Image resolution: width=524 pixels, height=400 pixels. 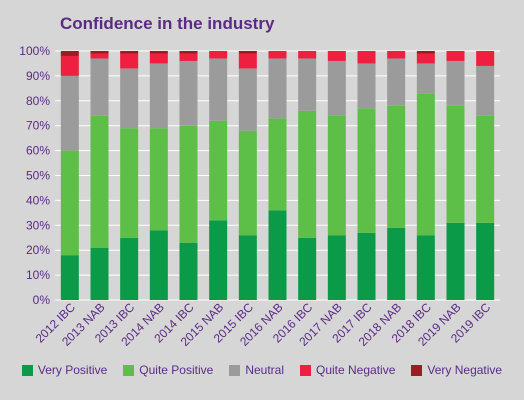 What do you see at coordinates (356, 370) in the screenshot?
I see `legend-label: Quite Negative` at bounding box center [356, 370].